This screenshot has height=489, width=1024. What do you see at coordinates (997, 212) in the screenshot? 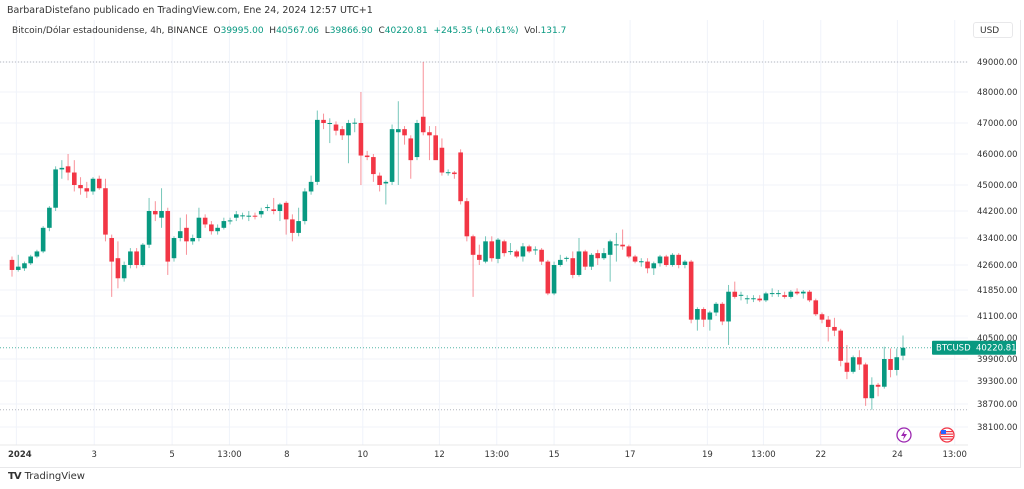
I see `y-tick-label: 44200.00` at bounding box center [997, 212].